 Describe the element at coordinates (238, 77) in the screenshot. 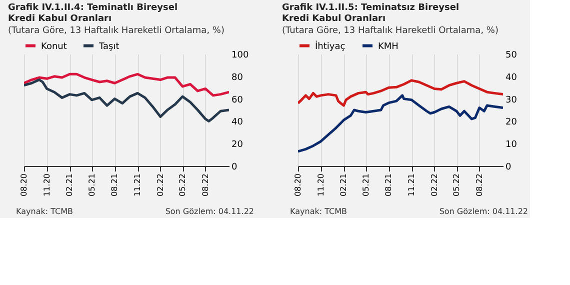

I see `y-tick-label: 80` at that location.